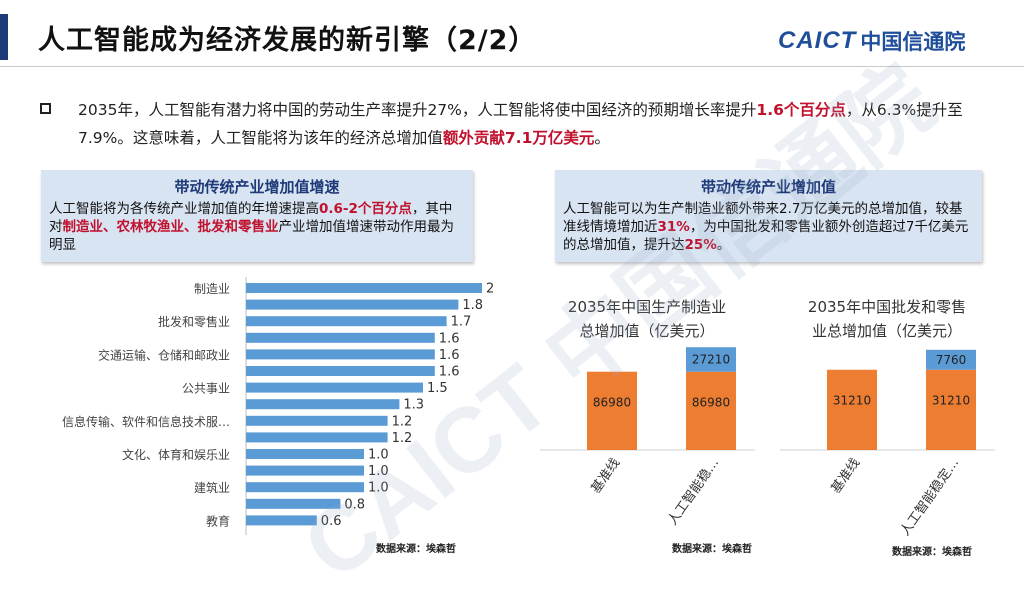 The height and width of the screenshot is (605, 1024). Describe the element at coordinates (673, 227) in the screenshot. I see `right-card-highlight-1: 31%` at that location.